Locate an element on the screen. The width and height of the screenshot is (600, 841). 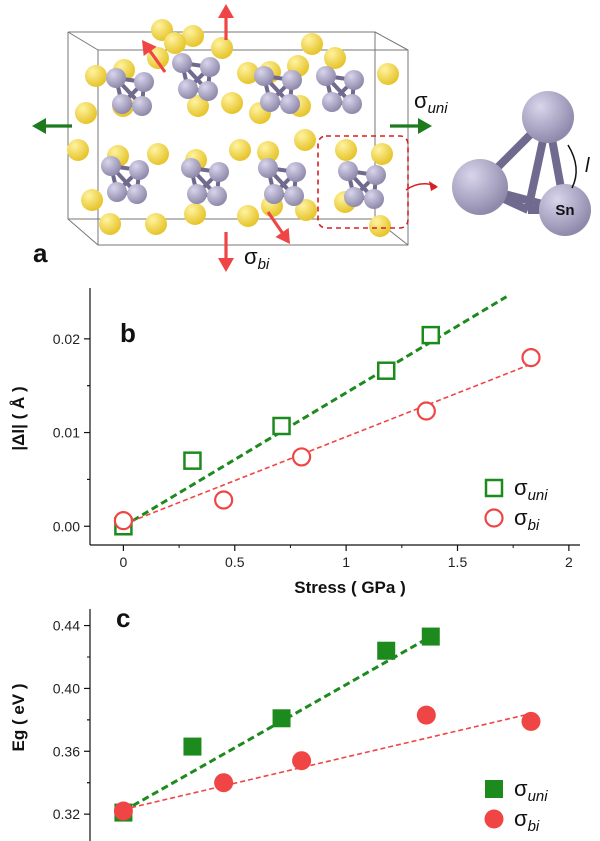
uniaxial-arrow-right is located at coordinates (411, 126).